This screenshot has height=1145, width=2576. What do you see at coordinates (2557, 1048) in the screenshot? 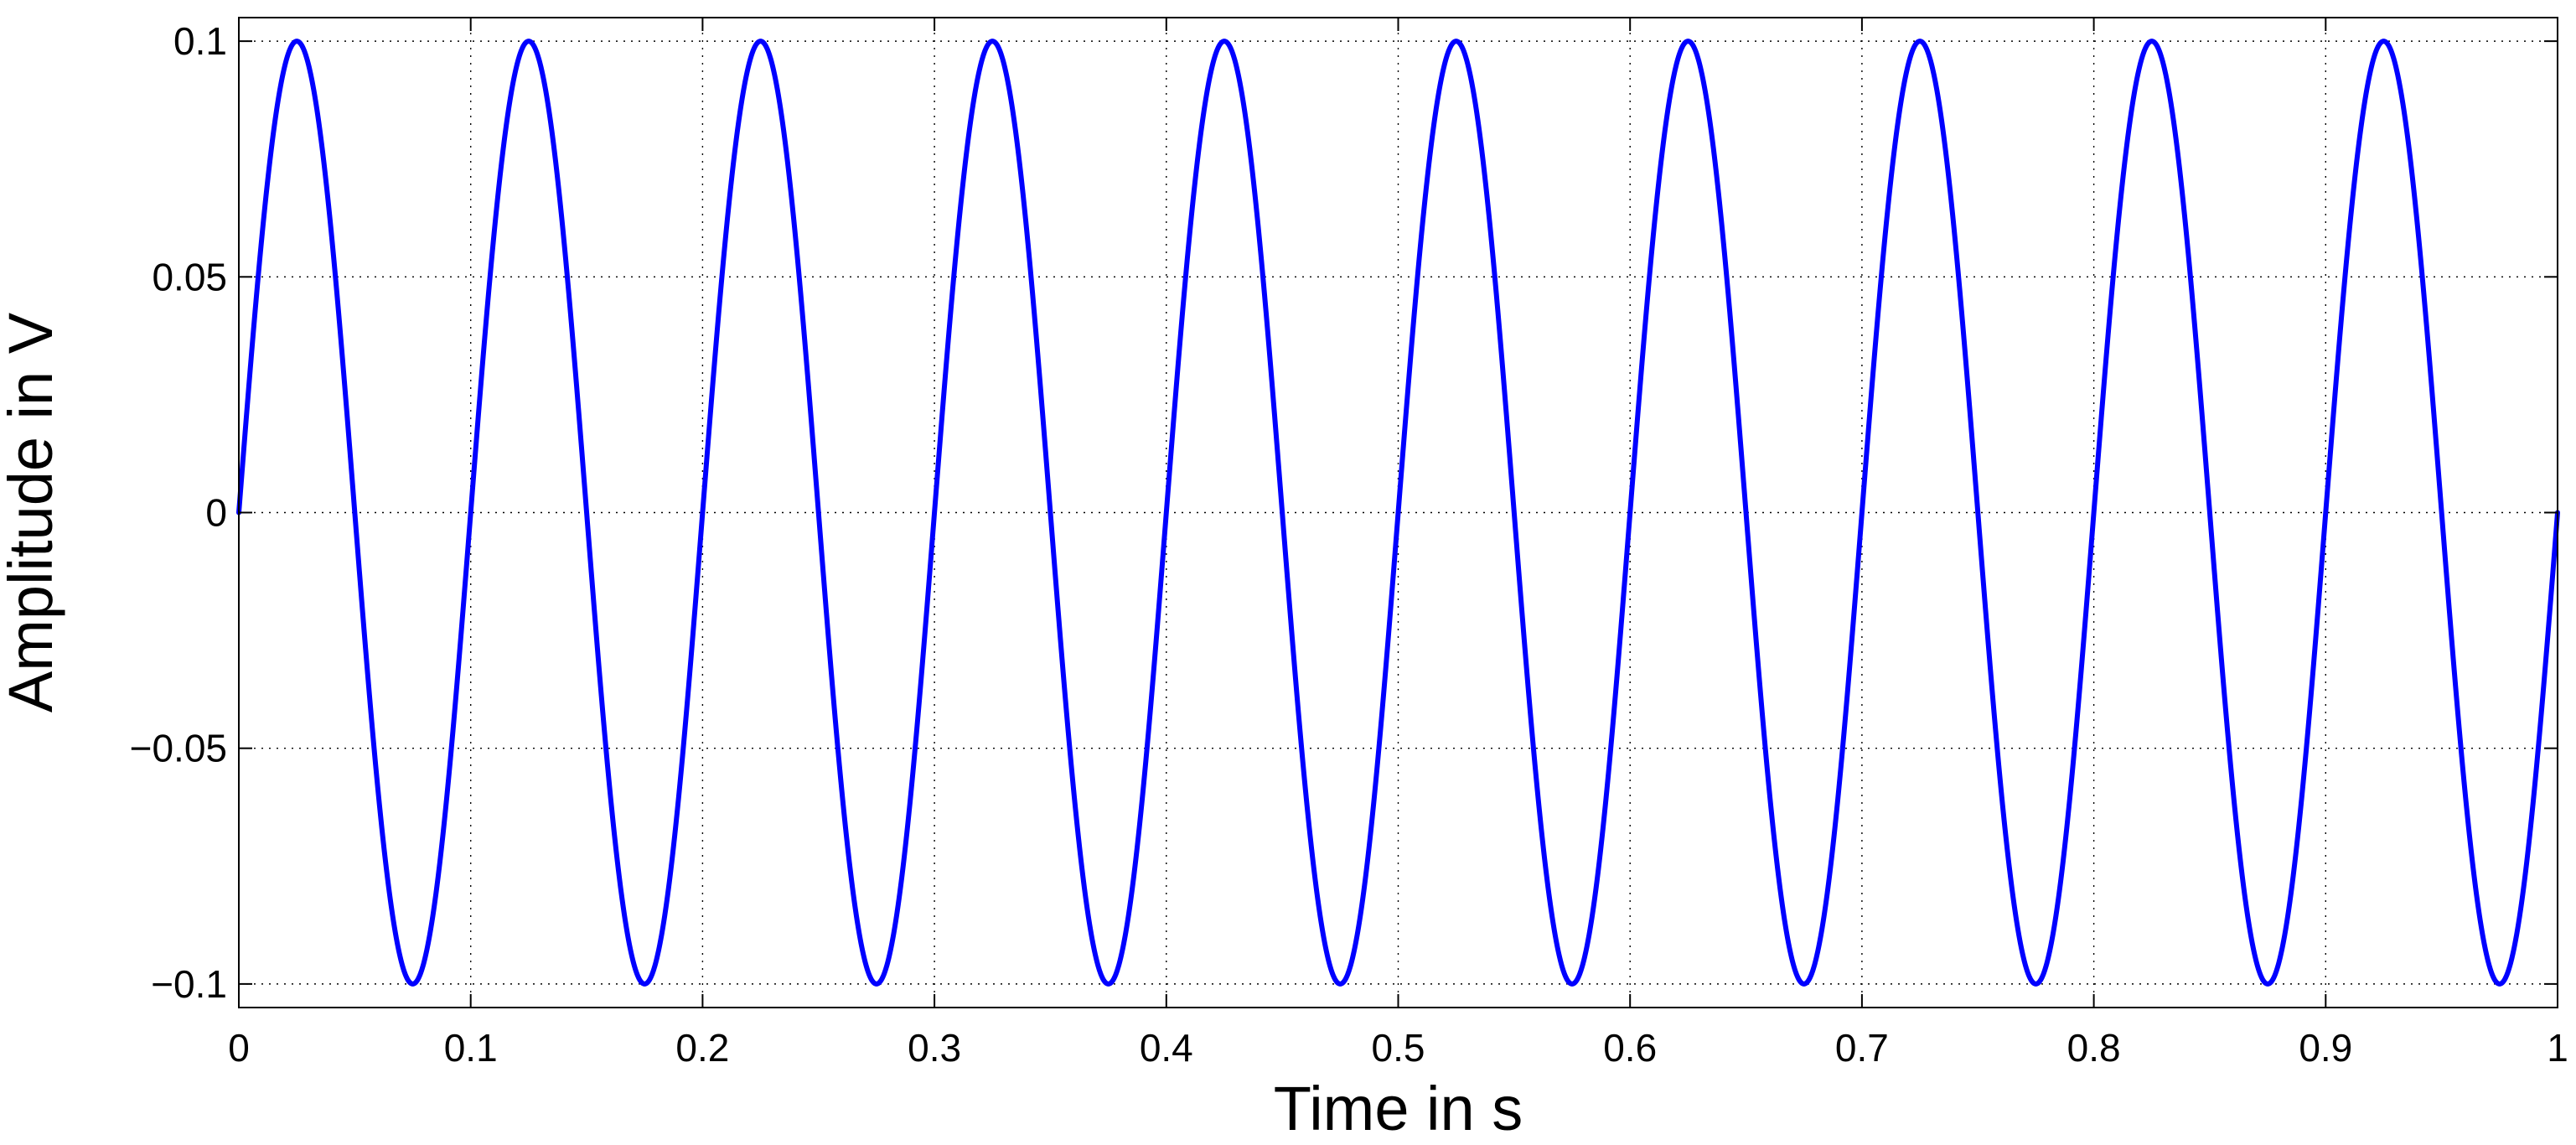
I see `x-tick-label: 1` at bounding box center [2557, 1048].